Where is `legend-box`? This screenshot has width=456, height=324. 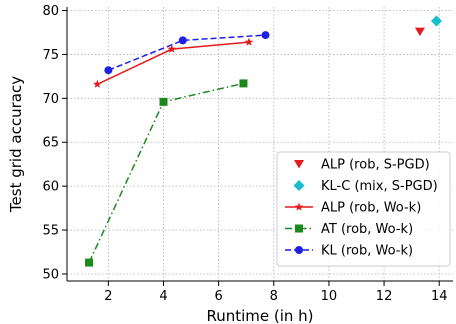
legend-box is located at coordinates (363, 209).